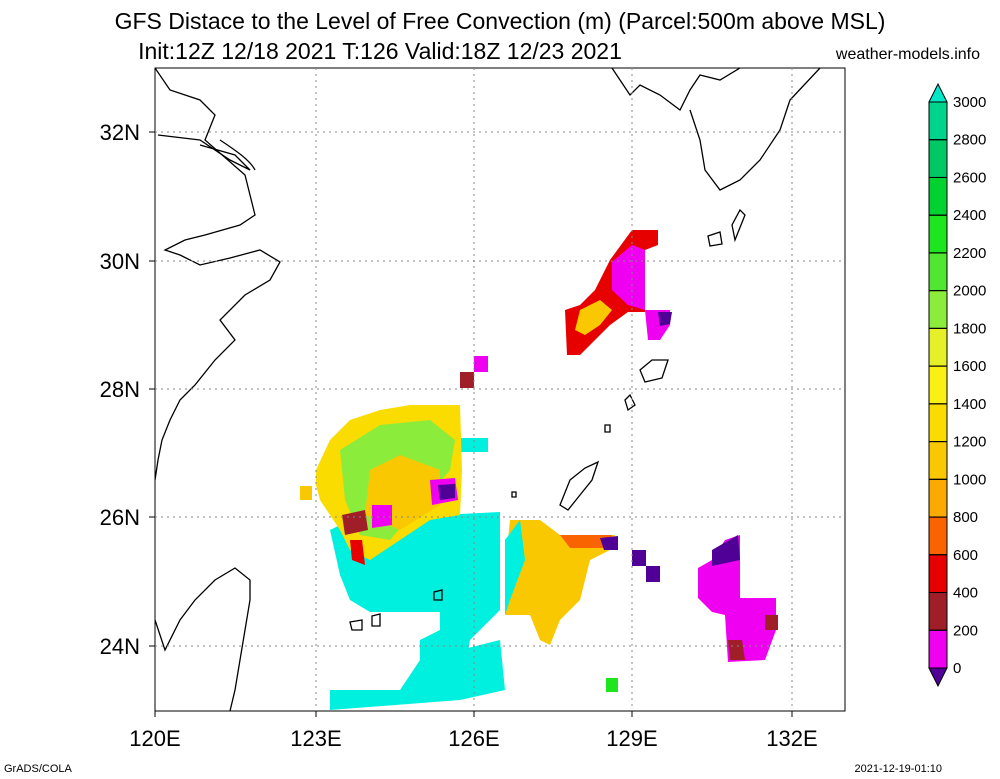 This screenshot has width=1000, height=779. What do you see at coordinates (907, 54) in the screenshot?
I see `source-label: weather-models.info` at bounding box center [907, 54].